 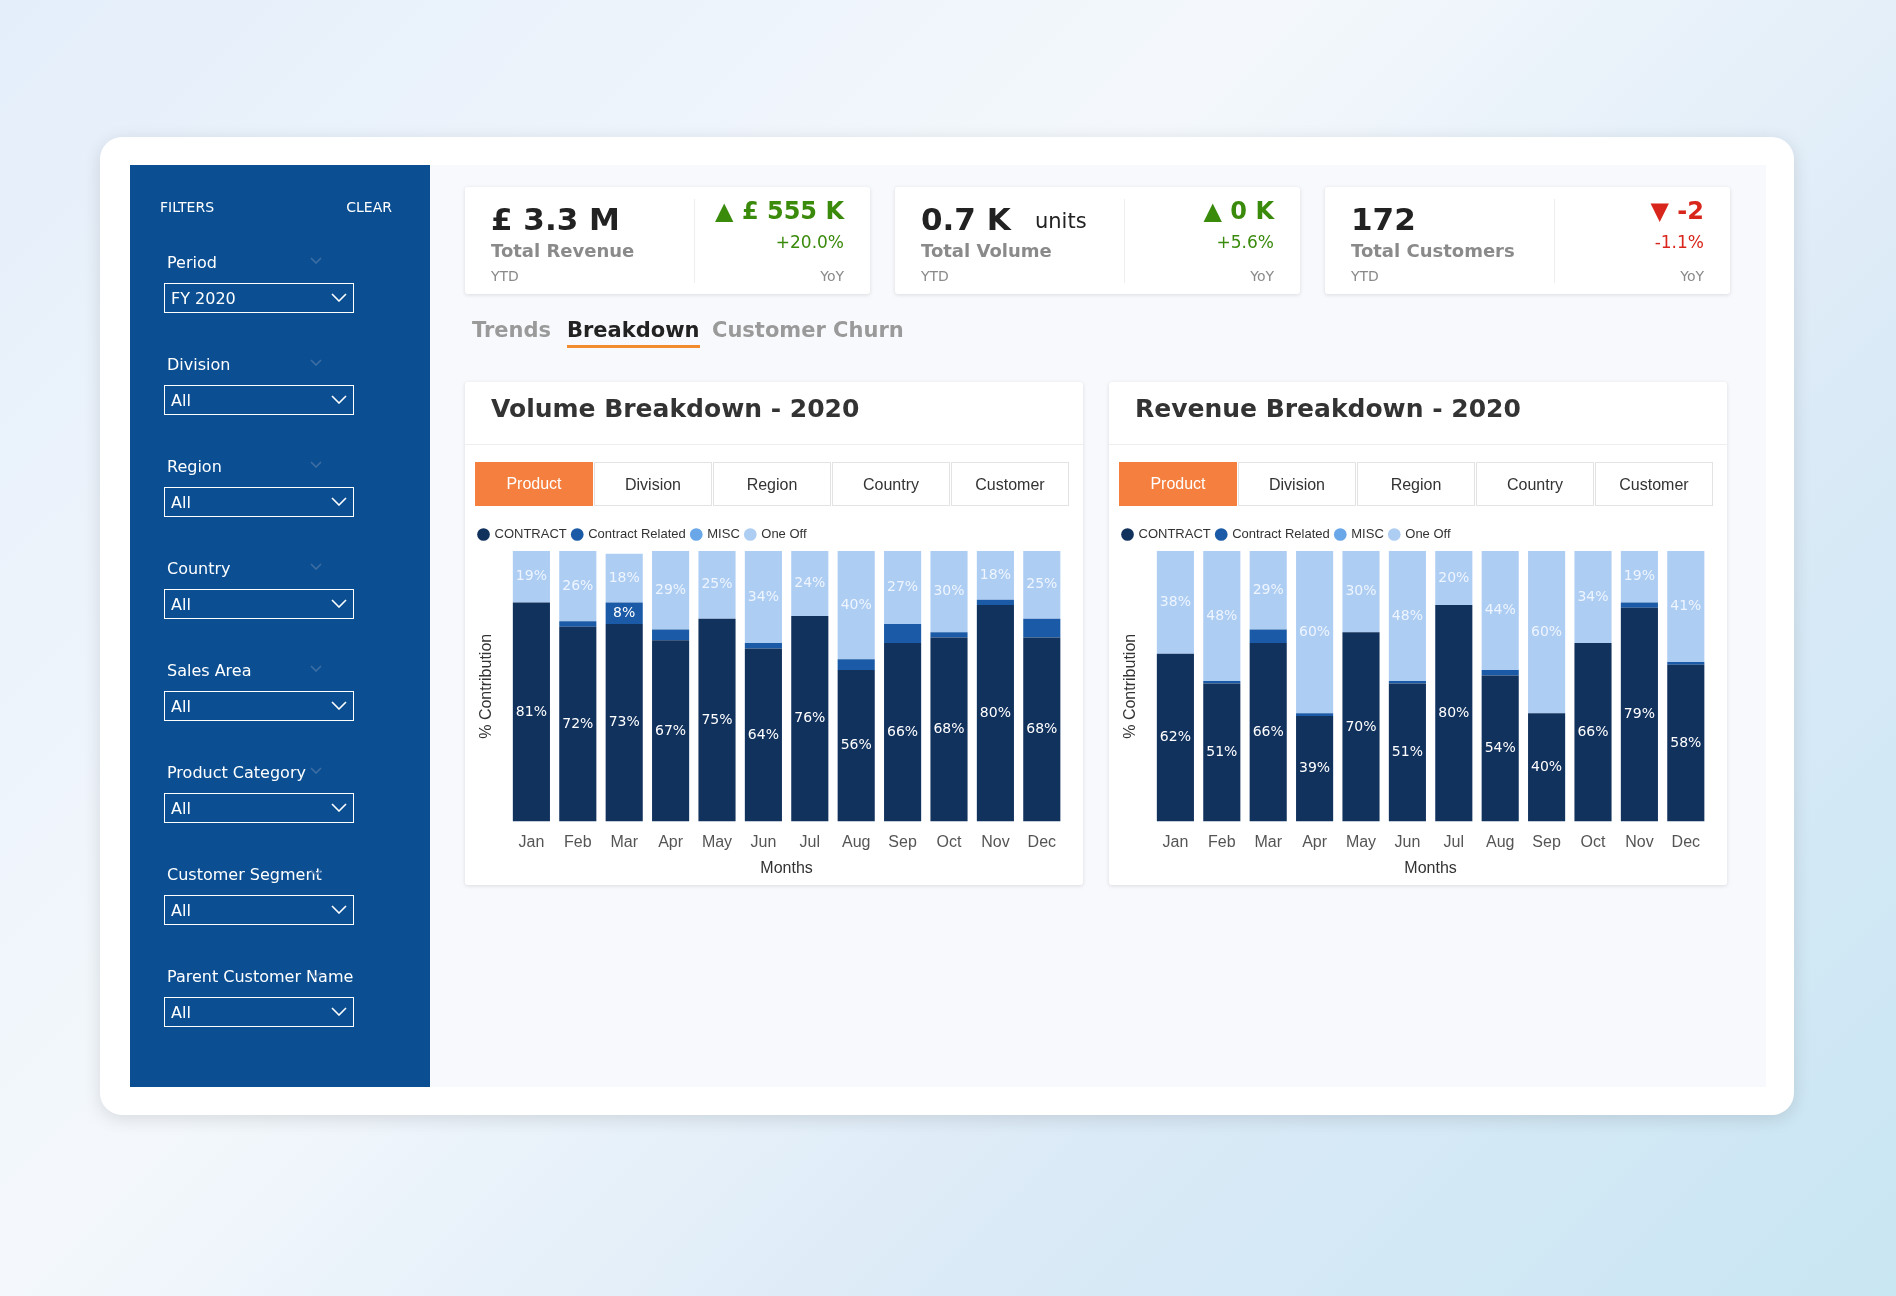 What do you see at coordinates (1407, 751) in the screenshot?
I see `data-label: 51%` at bounding box center [1407, 751].